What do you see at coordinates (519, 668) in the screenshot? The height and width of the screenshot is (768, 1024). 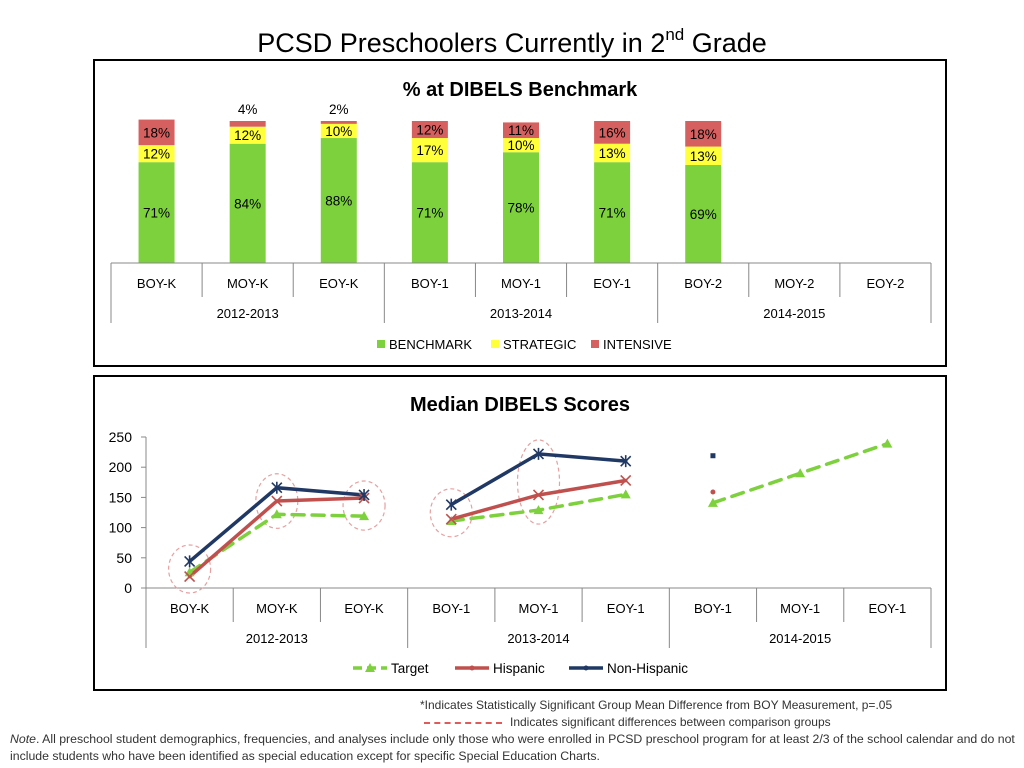 I see `legend-label-hispanic: Hispanic` at bounding box center [519, 668].